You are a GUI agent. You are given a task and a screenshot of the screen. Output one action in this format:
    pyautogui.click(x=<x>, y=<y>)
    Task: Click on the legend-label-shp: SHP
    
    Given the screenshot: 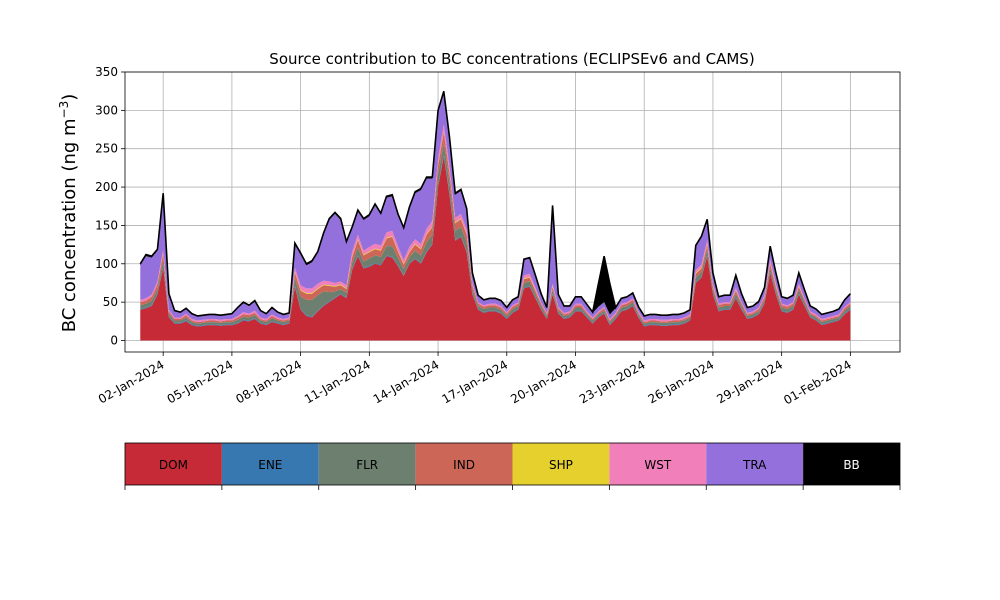 What is the action you would take?
    pyautogui.click(x=561, y=465)
    